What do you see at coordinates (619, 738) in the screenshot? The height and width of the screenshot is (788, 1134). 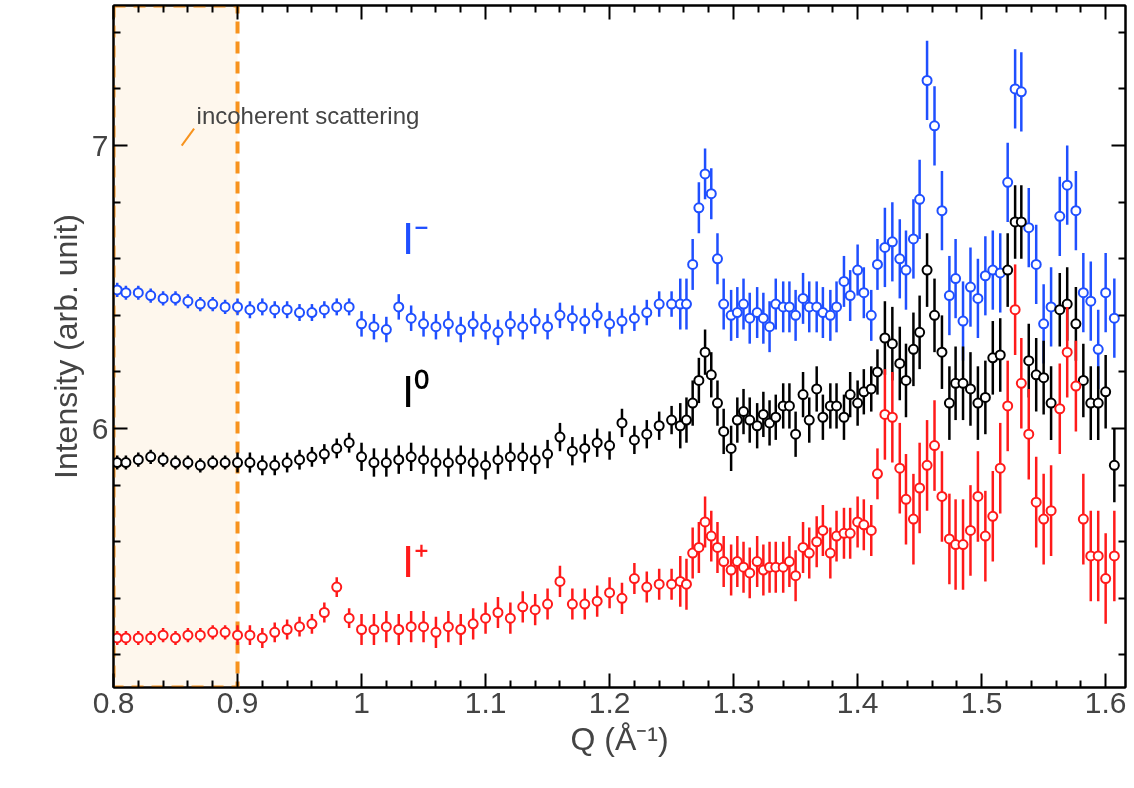 I see `x-axis-title: Q (Å⁻¹)` at bounding box center [619, 738].